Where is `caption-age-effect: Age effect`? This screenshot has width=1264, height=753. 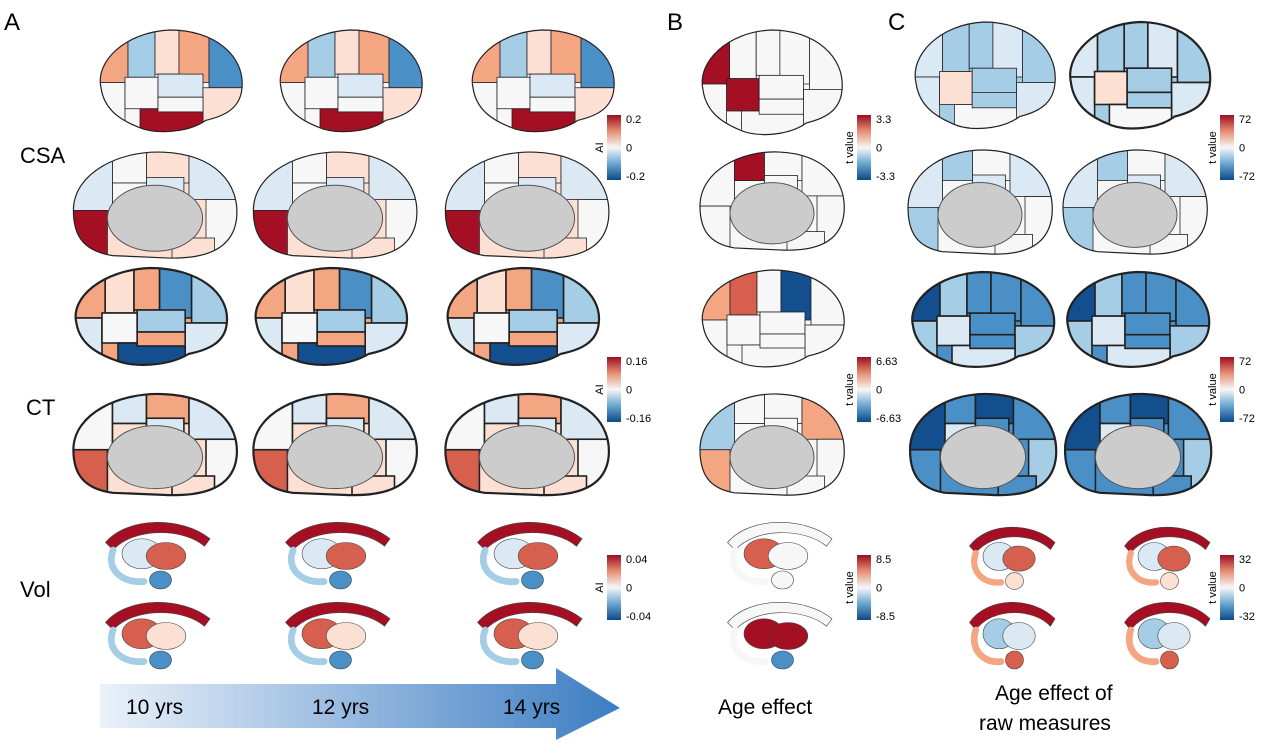 caption-age-effect: Age effect is located at coordinates (765, 707).